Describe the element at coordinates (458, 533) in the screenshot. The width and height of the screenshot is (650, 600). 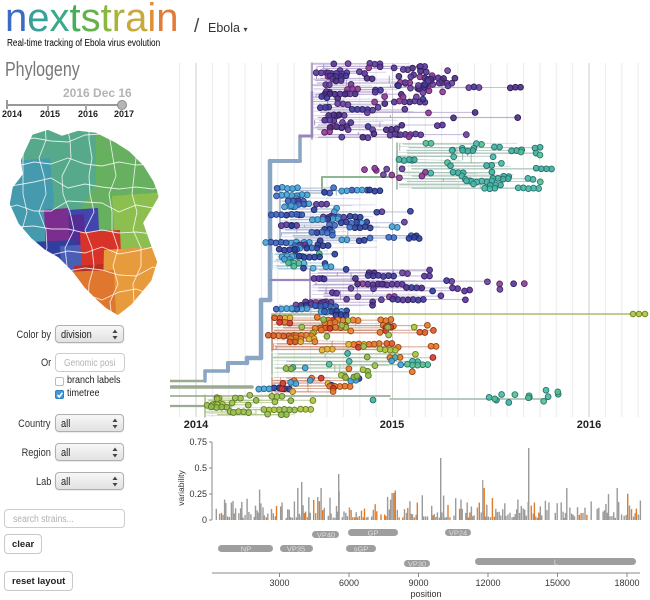
I see `svg-text: VP24` at that location.